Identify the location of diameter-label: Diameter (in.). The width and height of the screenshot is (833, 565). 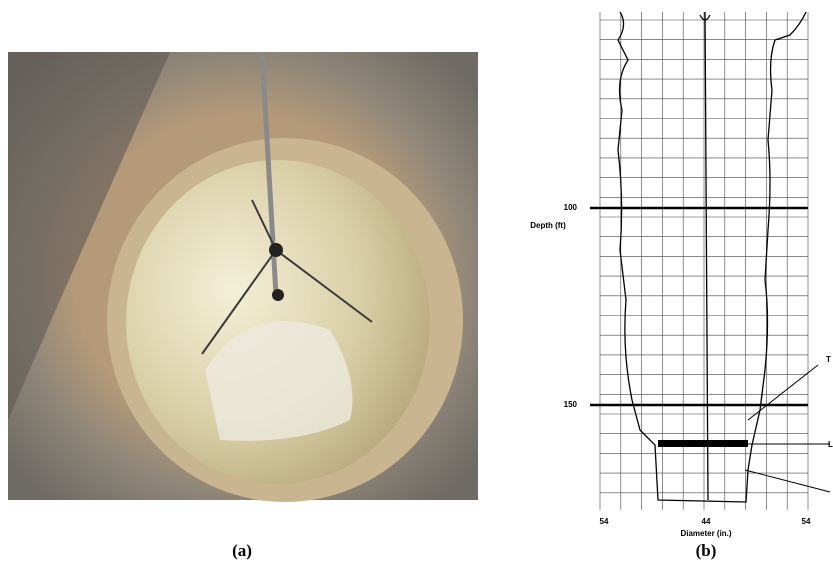
(705, 533).